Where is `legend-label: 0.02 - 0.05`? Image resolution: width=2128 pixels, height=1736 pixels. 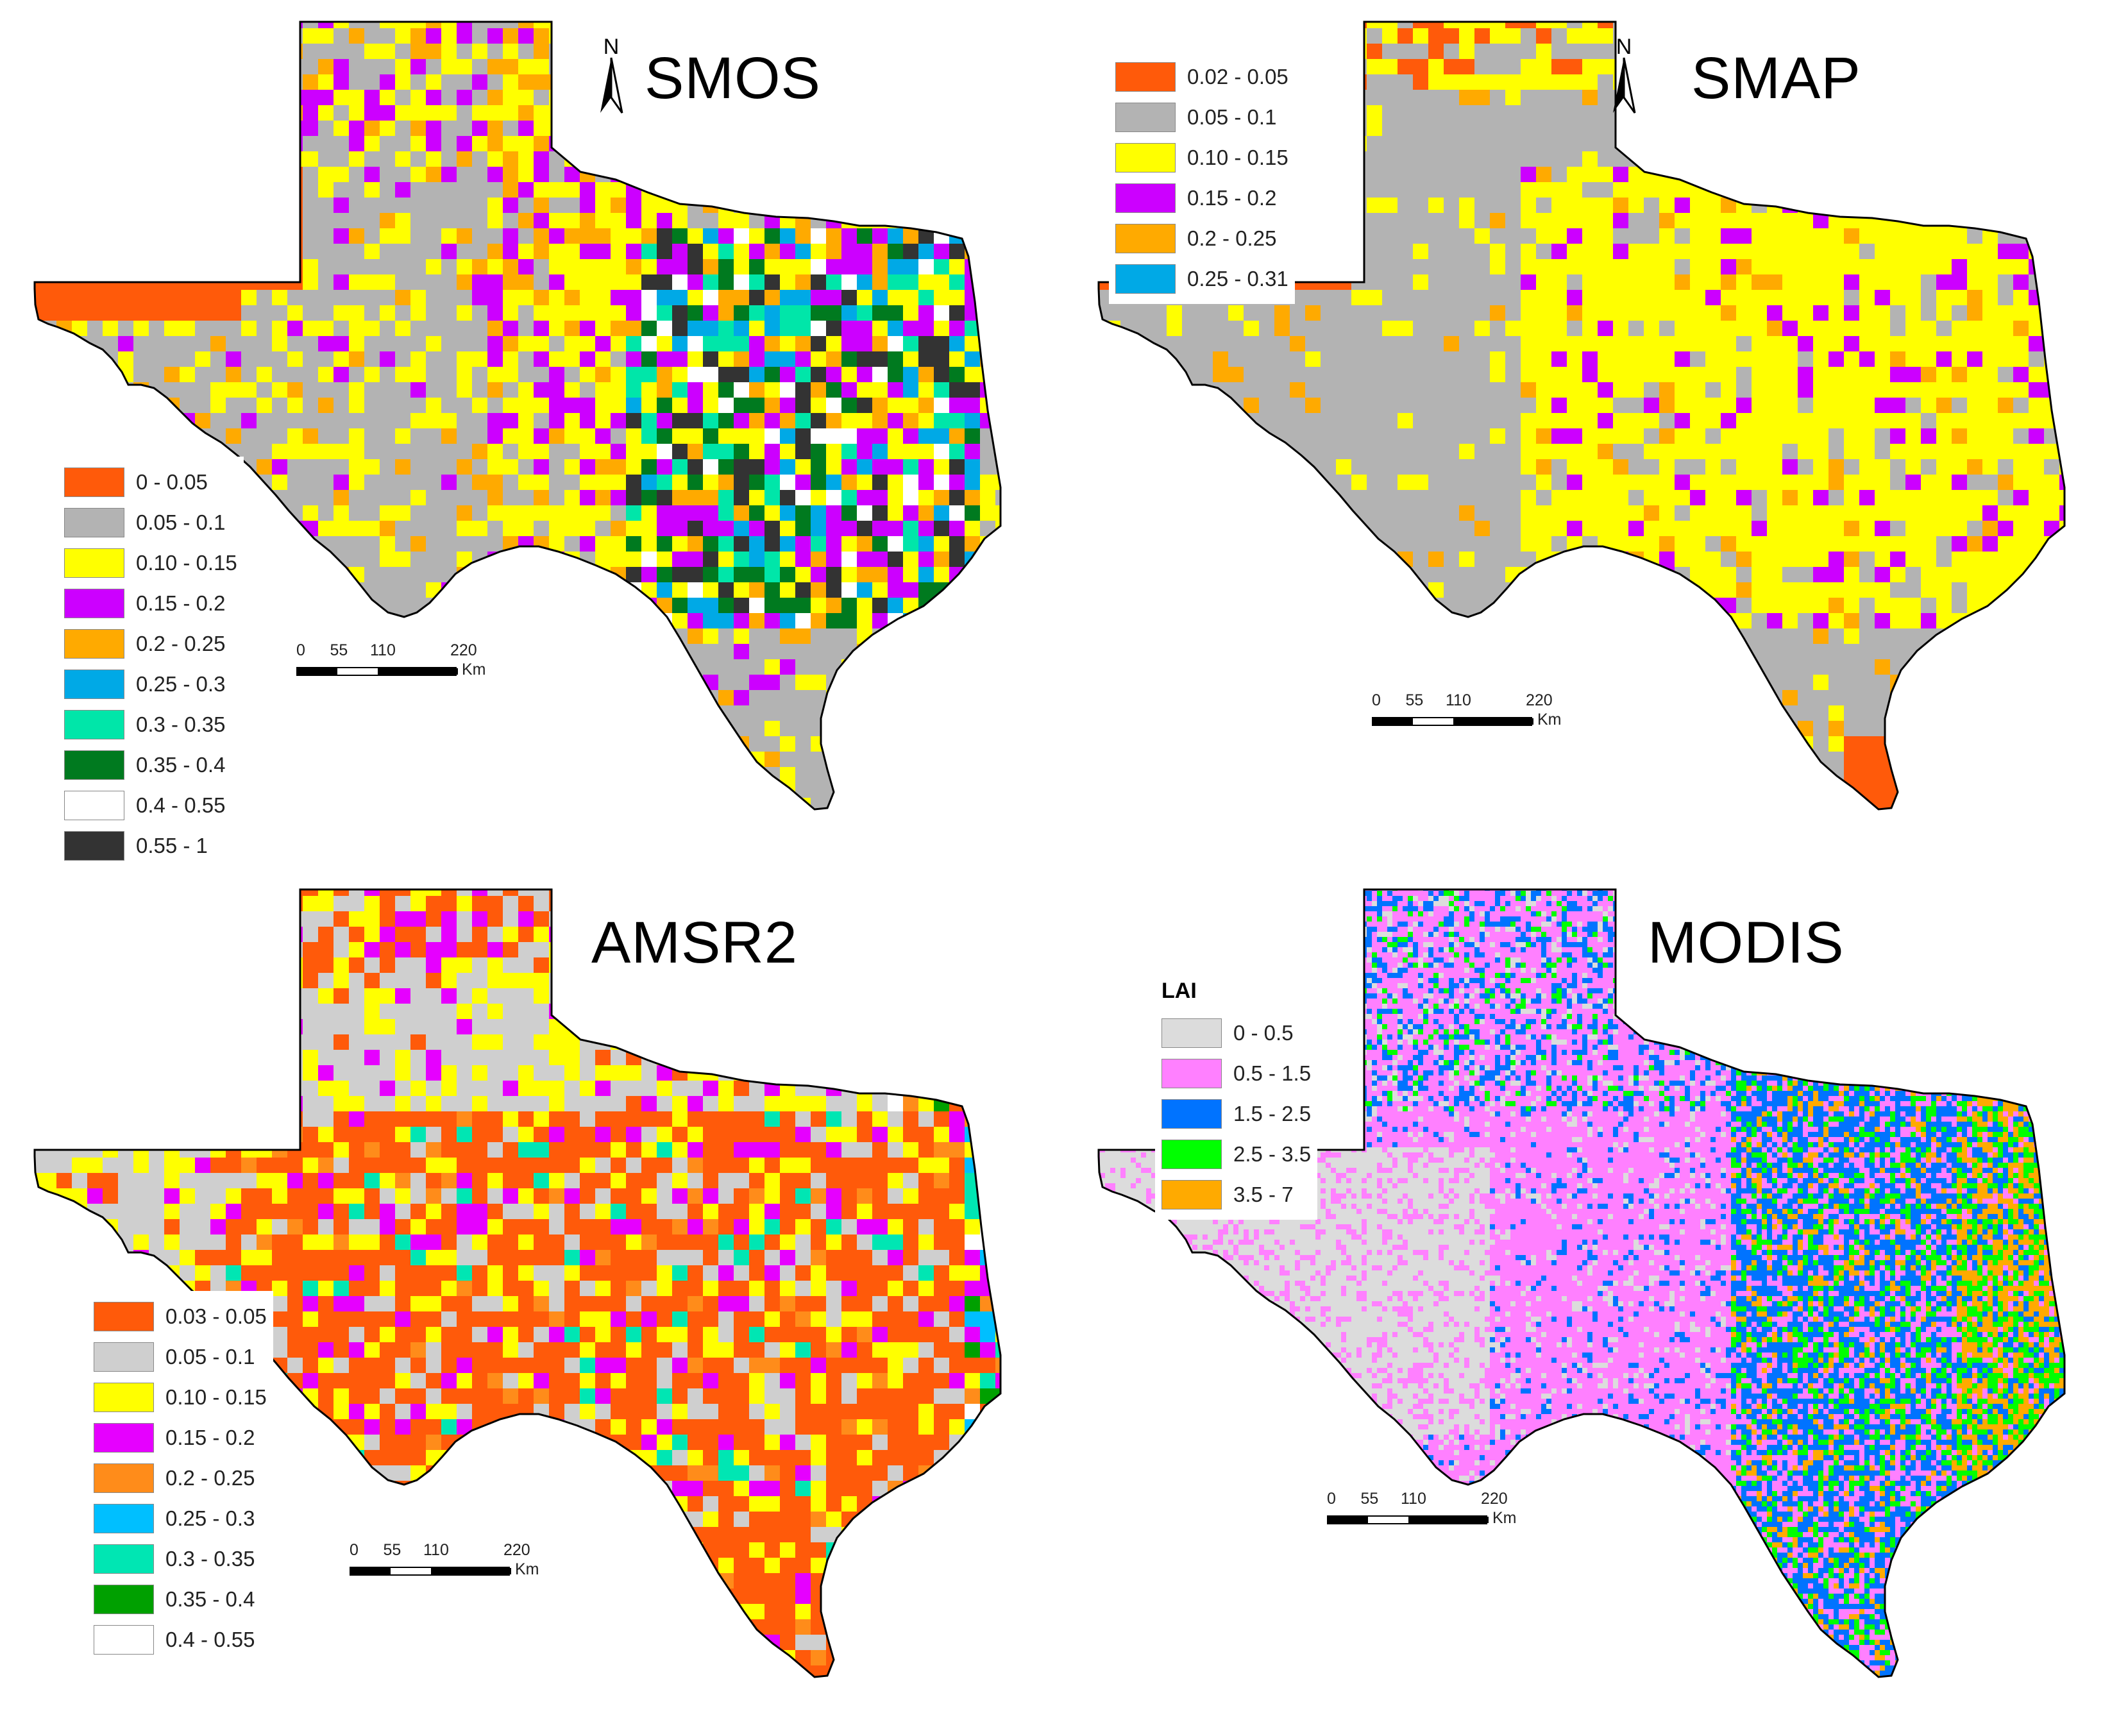 legend-label: 0.02 - 0.05 is located at coordinates (1237, 77).